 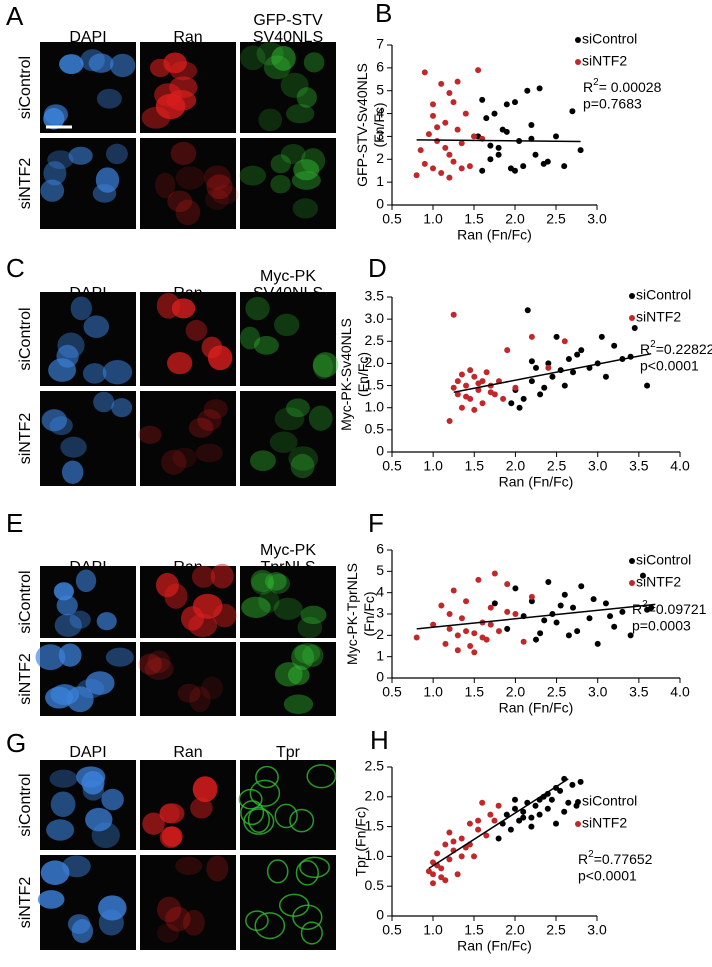 What do you see at coordinates (380, 677) in the screenshot?
I see `y-tick-label: 0` at bounding box center [380, 677].